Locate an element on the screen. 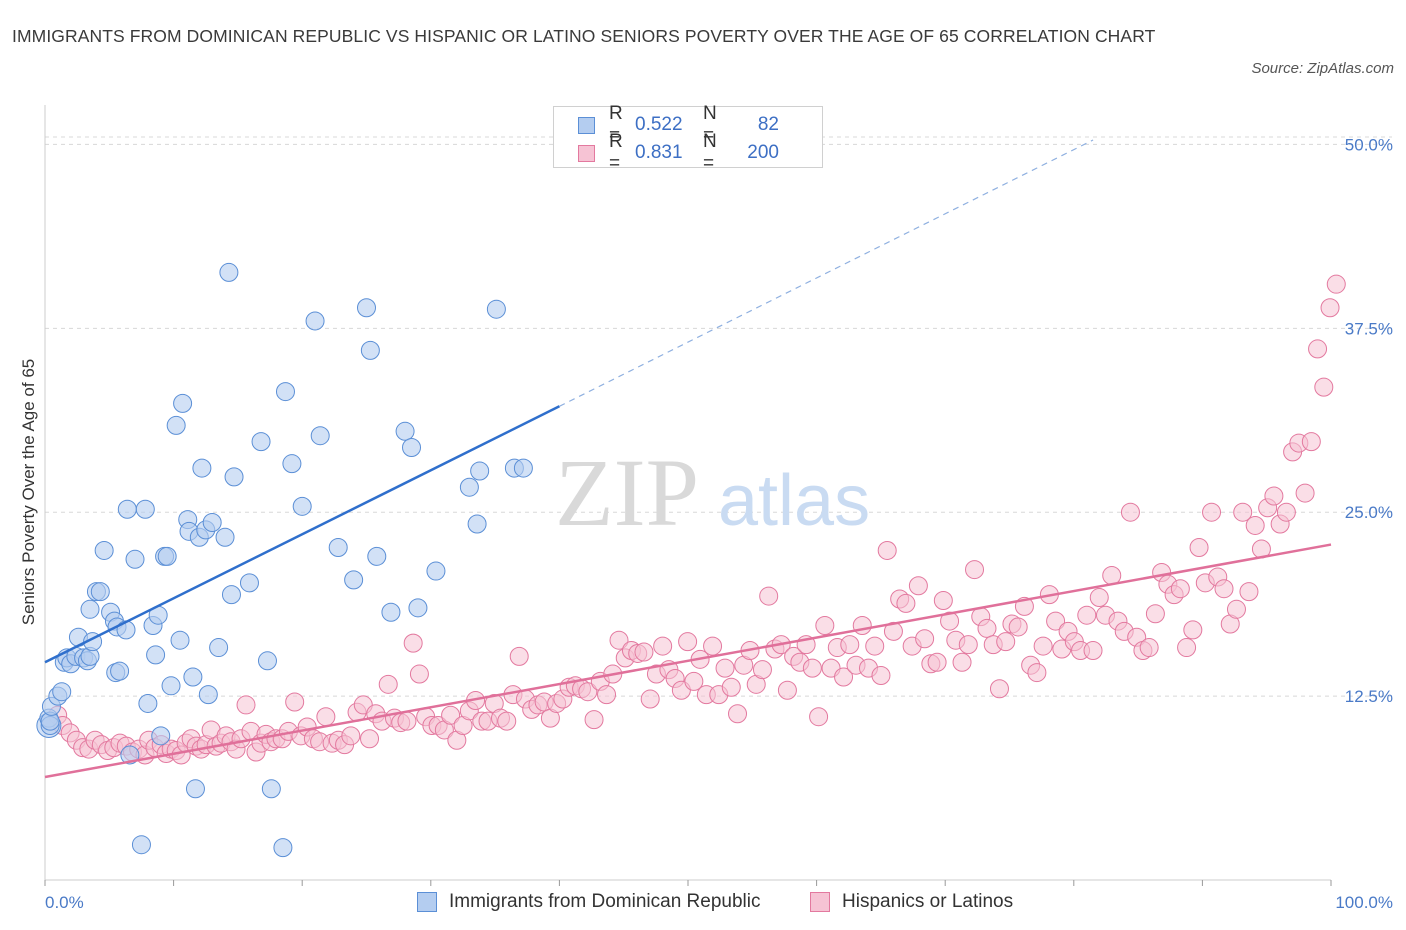 This screenshot has width=1406, height=930. y-tick-label: 37.5% is located at coordinates (1369, 328).